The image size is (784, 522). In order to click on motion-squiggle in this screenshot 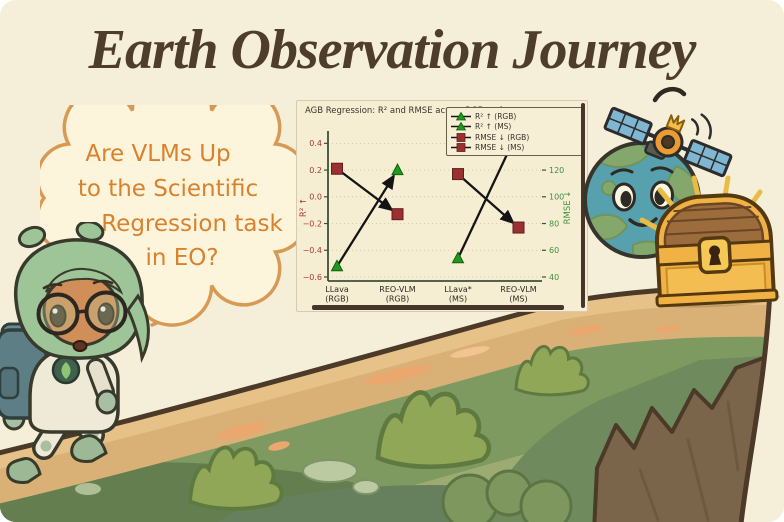, I will do `click(669, 94)`.